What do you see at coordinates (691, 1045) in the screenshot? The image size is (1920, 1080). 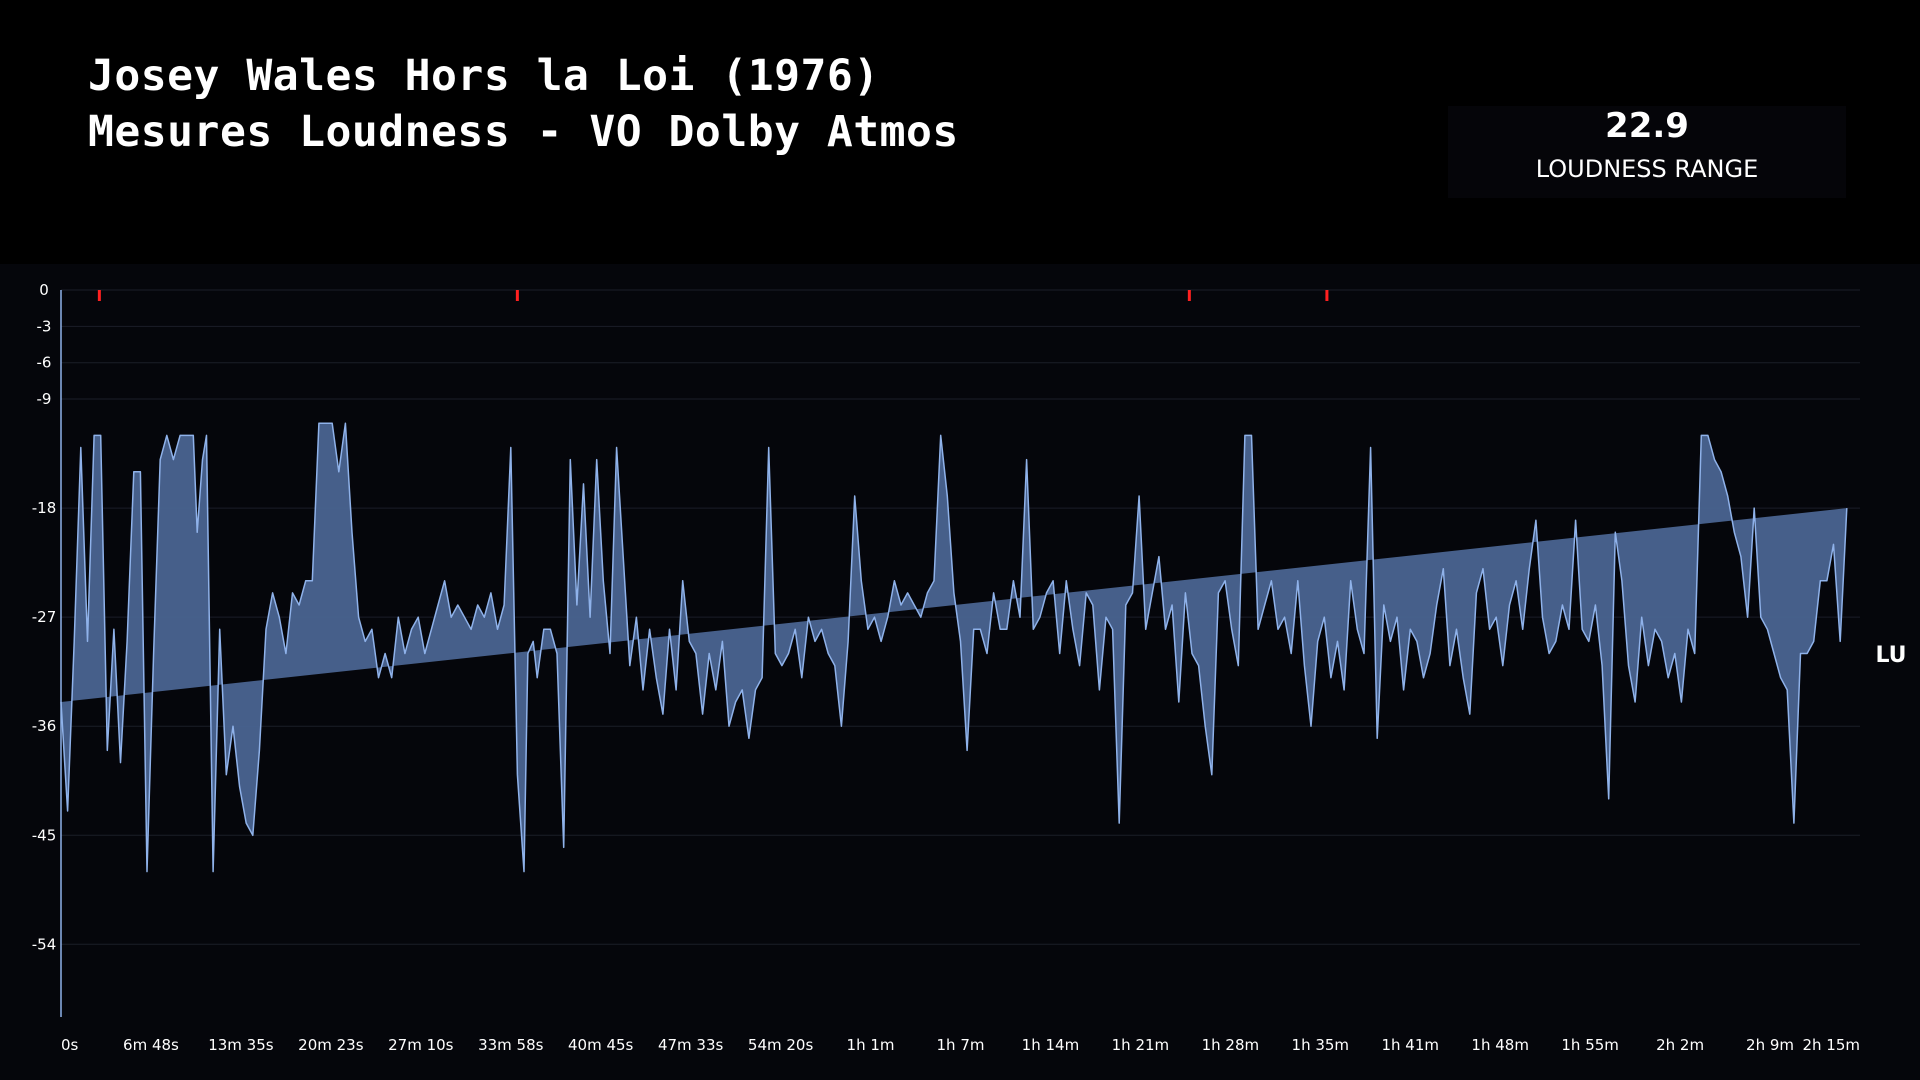 I see `x-tick-label-7: 47m 33s` at bounding box center [691, 1045].